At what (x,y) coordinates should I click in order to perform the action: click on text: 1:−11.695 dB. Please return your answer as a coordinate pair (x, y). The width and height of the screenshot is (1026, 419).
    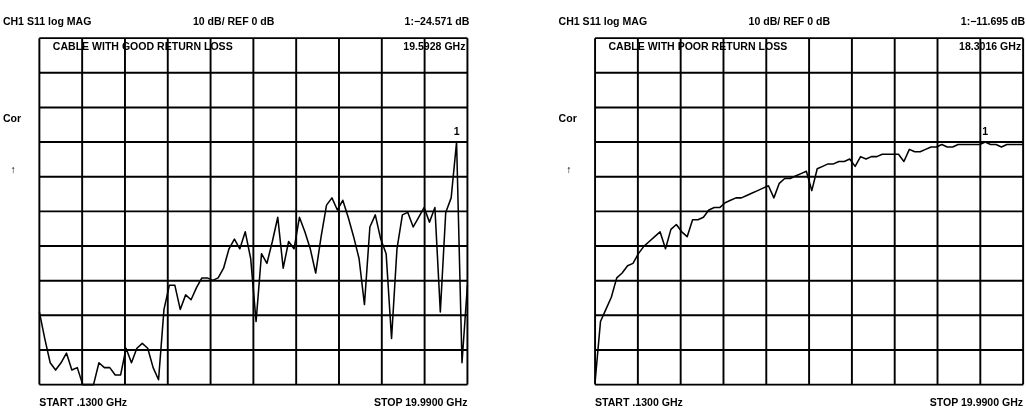
    Looking at the image, I should click on (993, 20).